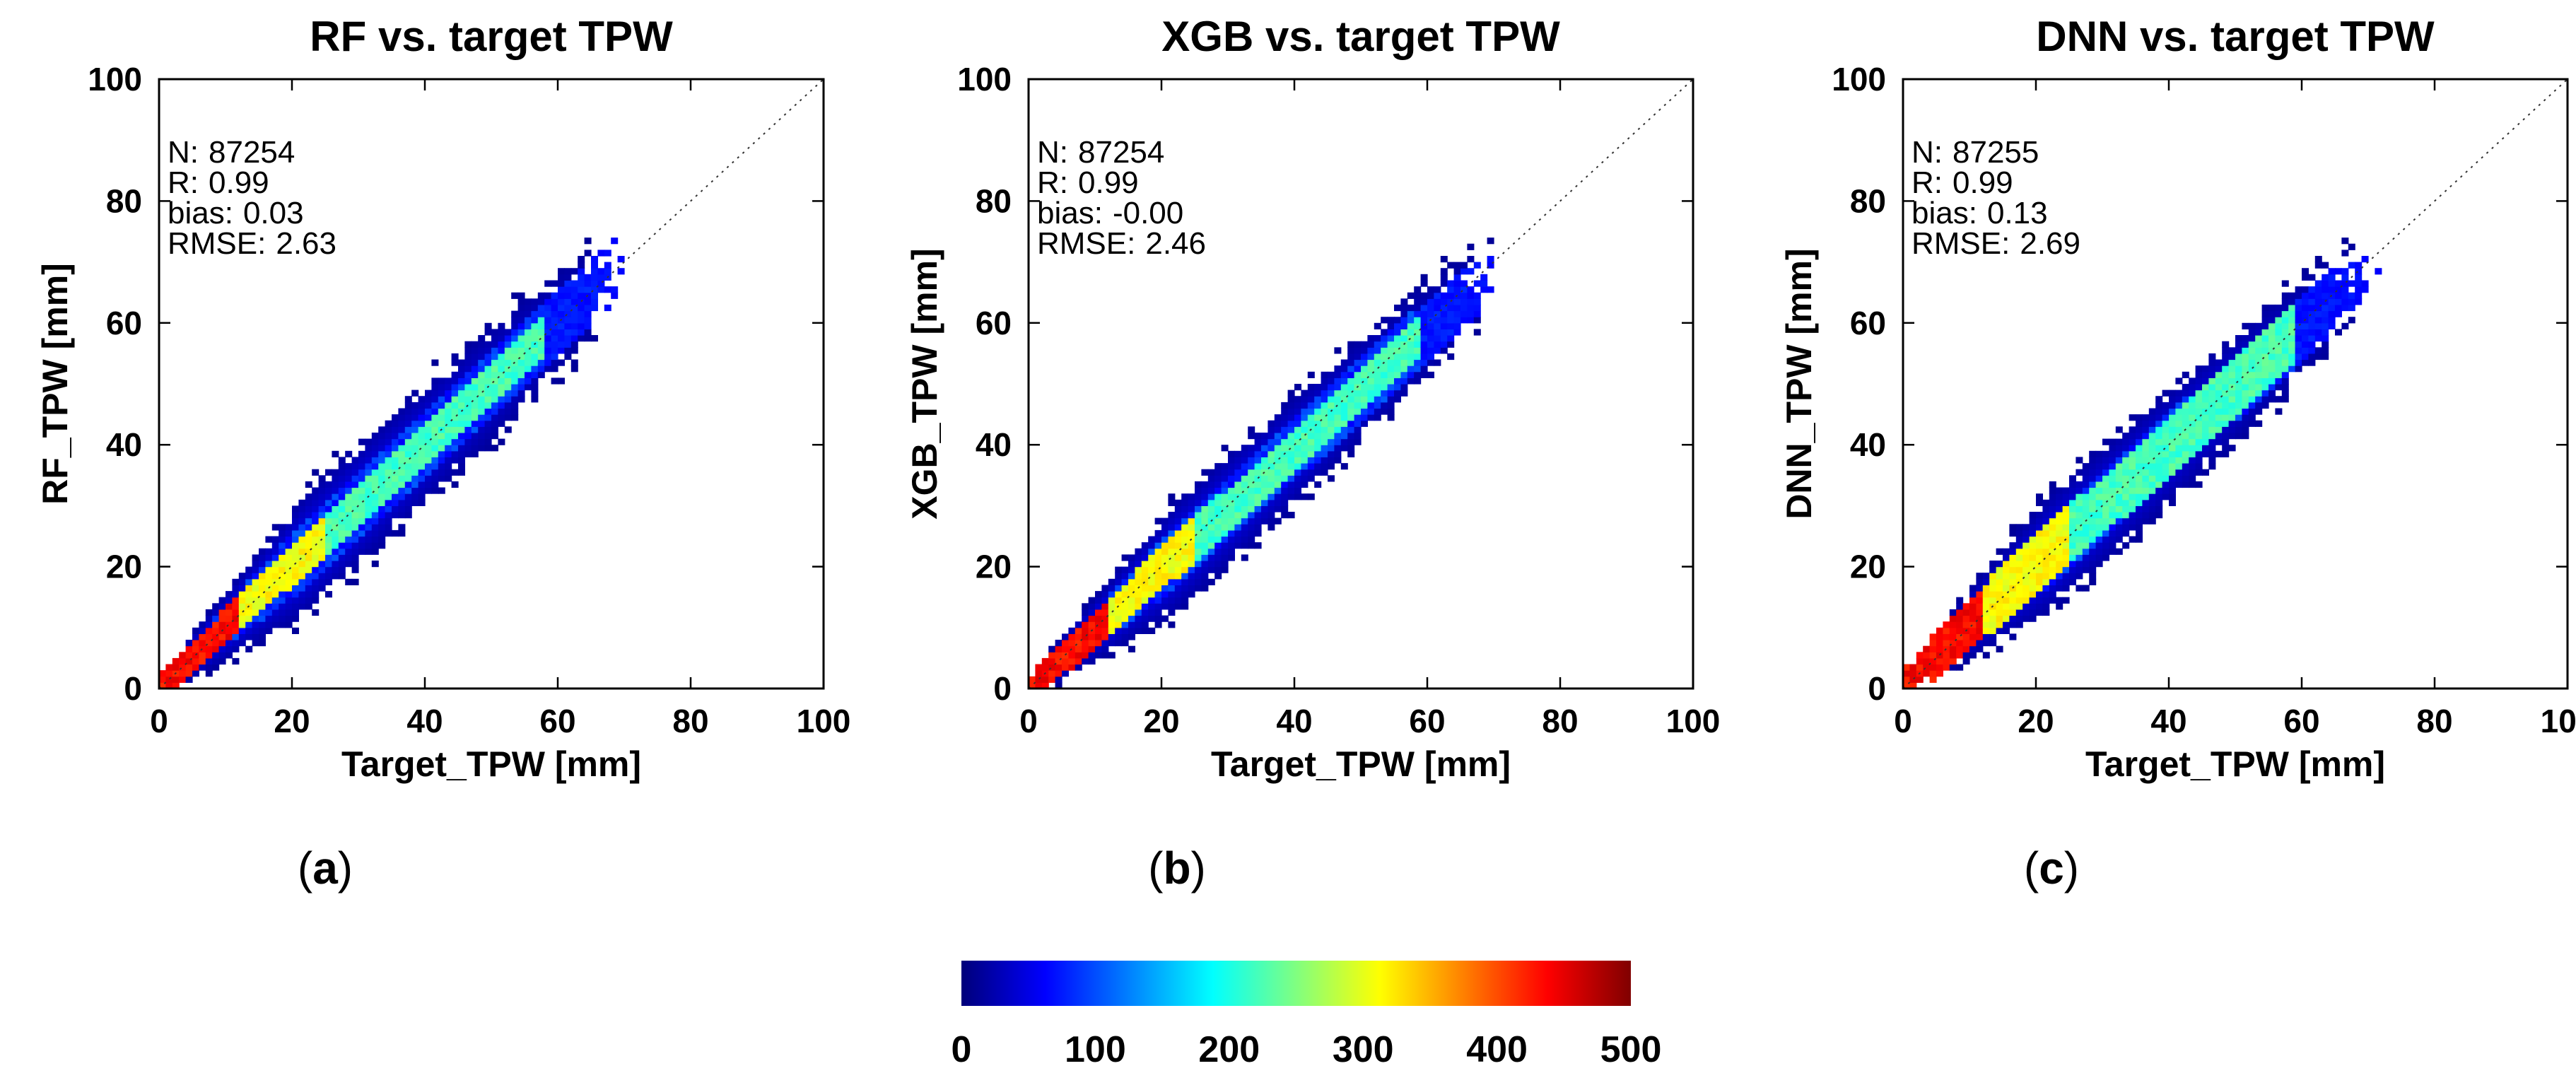 This screenshot has height=1078, width=2576. I want to click on panel-c-stat-rmse: 2.69, so click(2050, 244).